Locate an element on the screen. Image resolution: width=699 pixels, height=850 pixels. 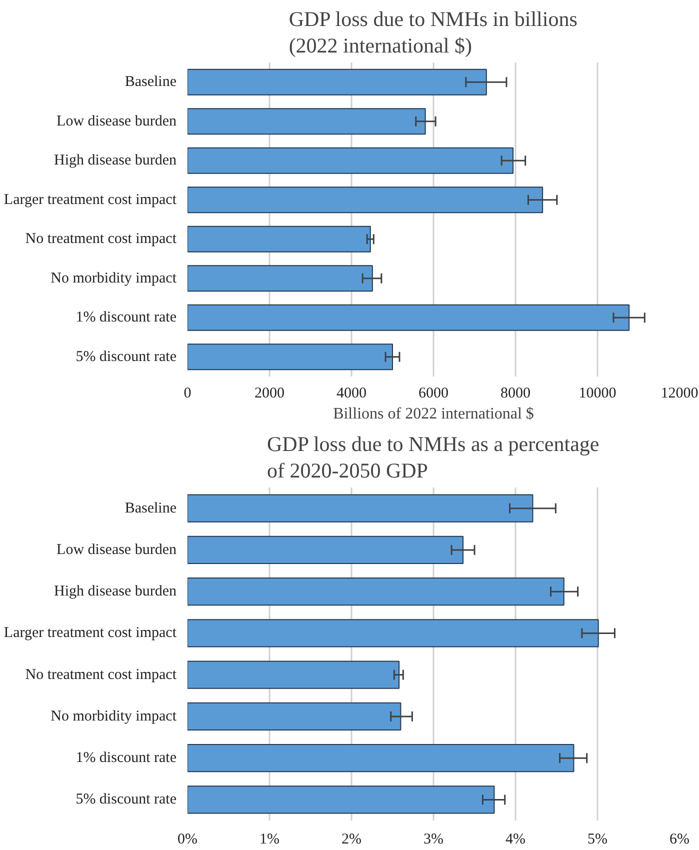
x-tick-label: 2000 is located at coordinates (269, 394).